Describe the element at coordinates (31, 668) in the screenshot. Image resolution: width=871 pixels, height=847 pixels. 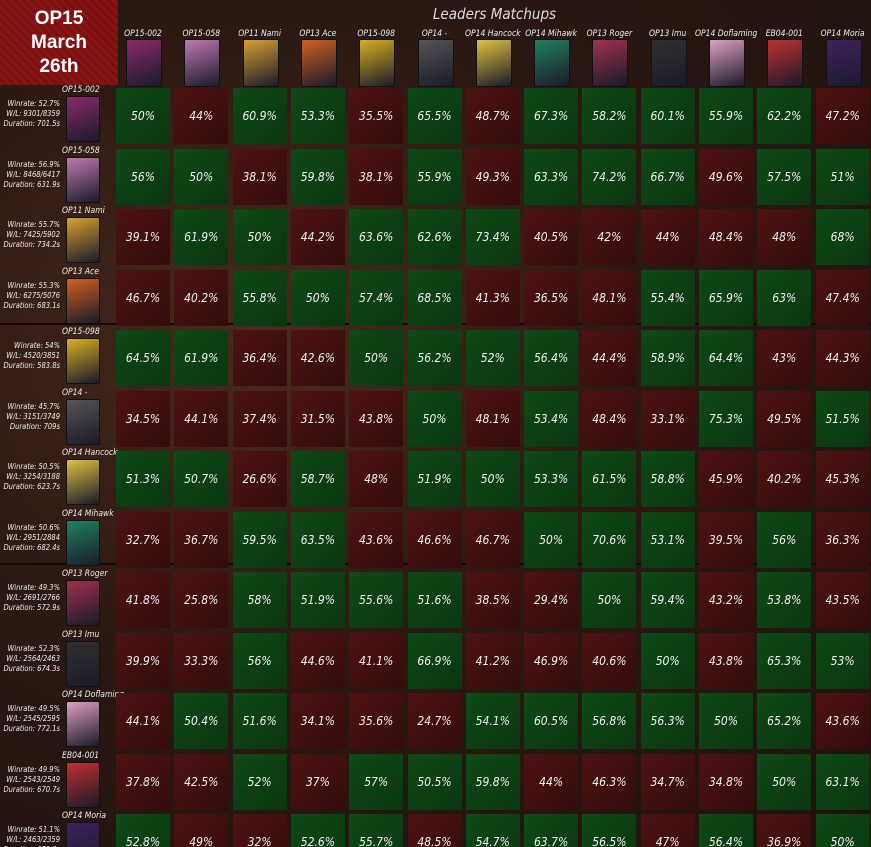
I see `row-duration: Duration: 674.3s` at that location.